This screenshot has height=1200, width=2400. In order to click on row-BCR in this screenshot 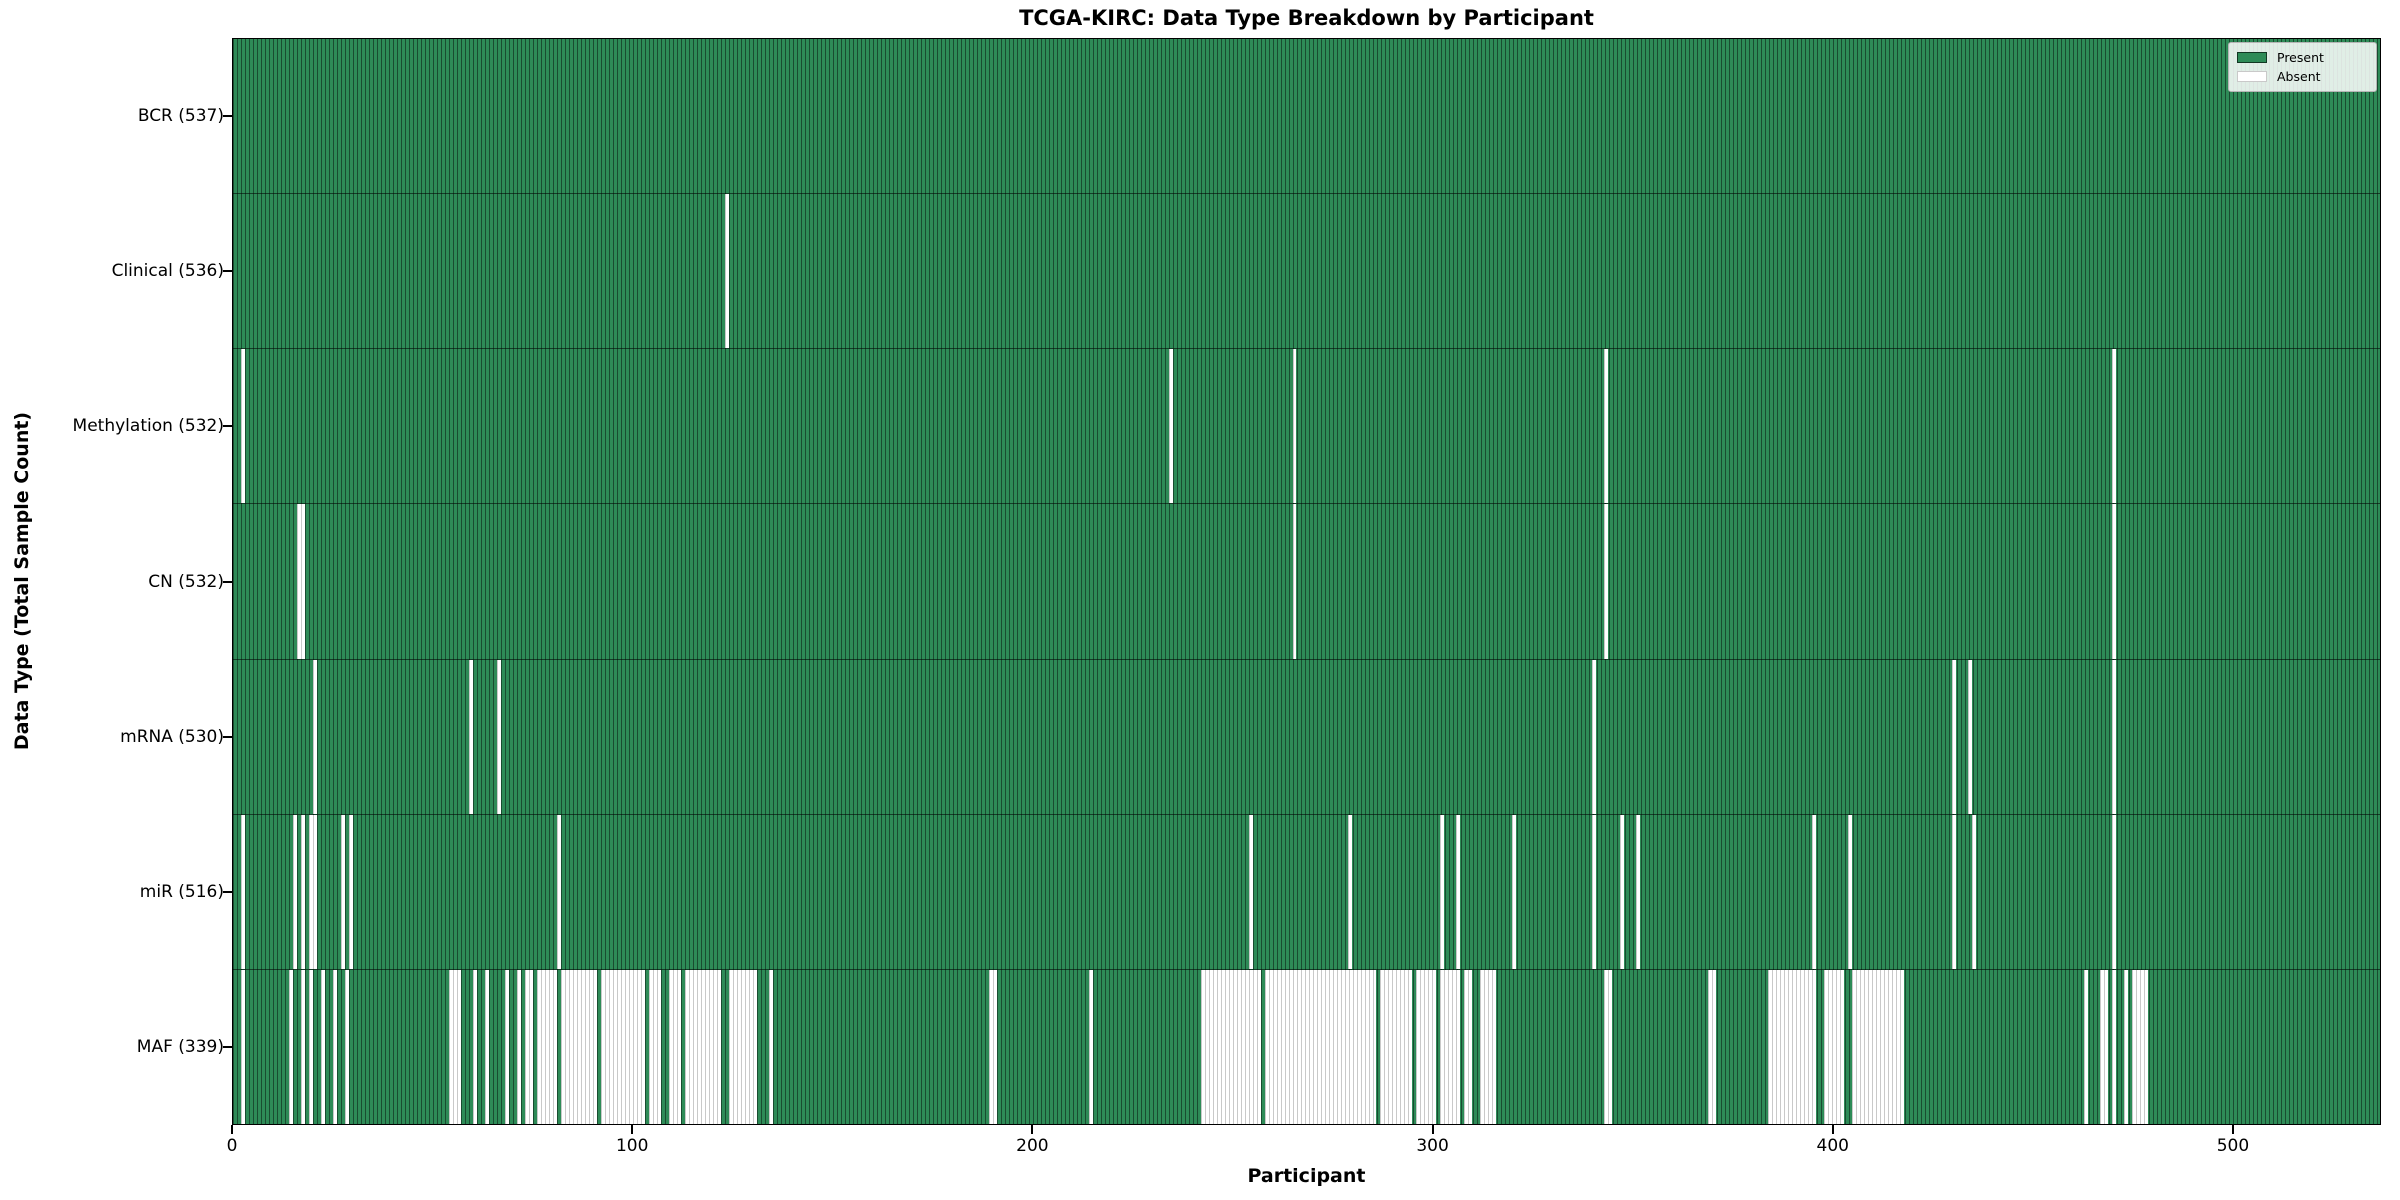, I will do `click(1306, 116)`.